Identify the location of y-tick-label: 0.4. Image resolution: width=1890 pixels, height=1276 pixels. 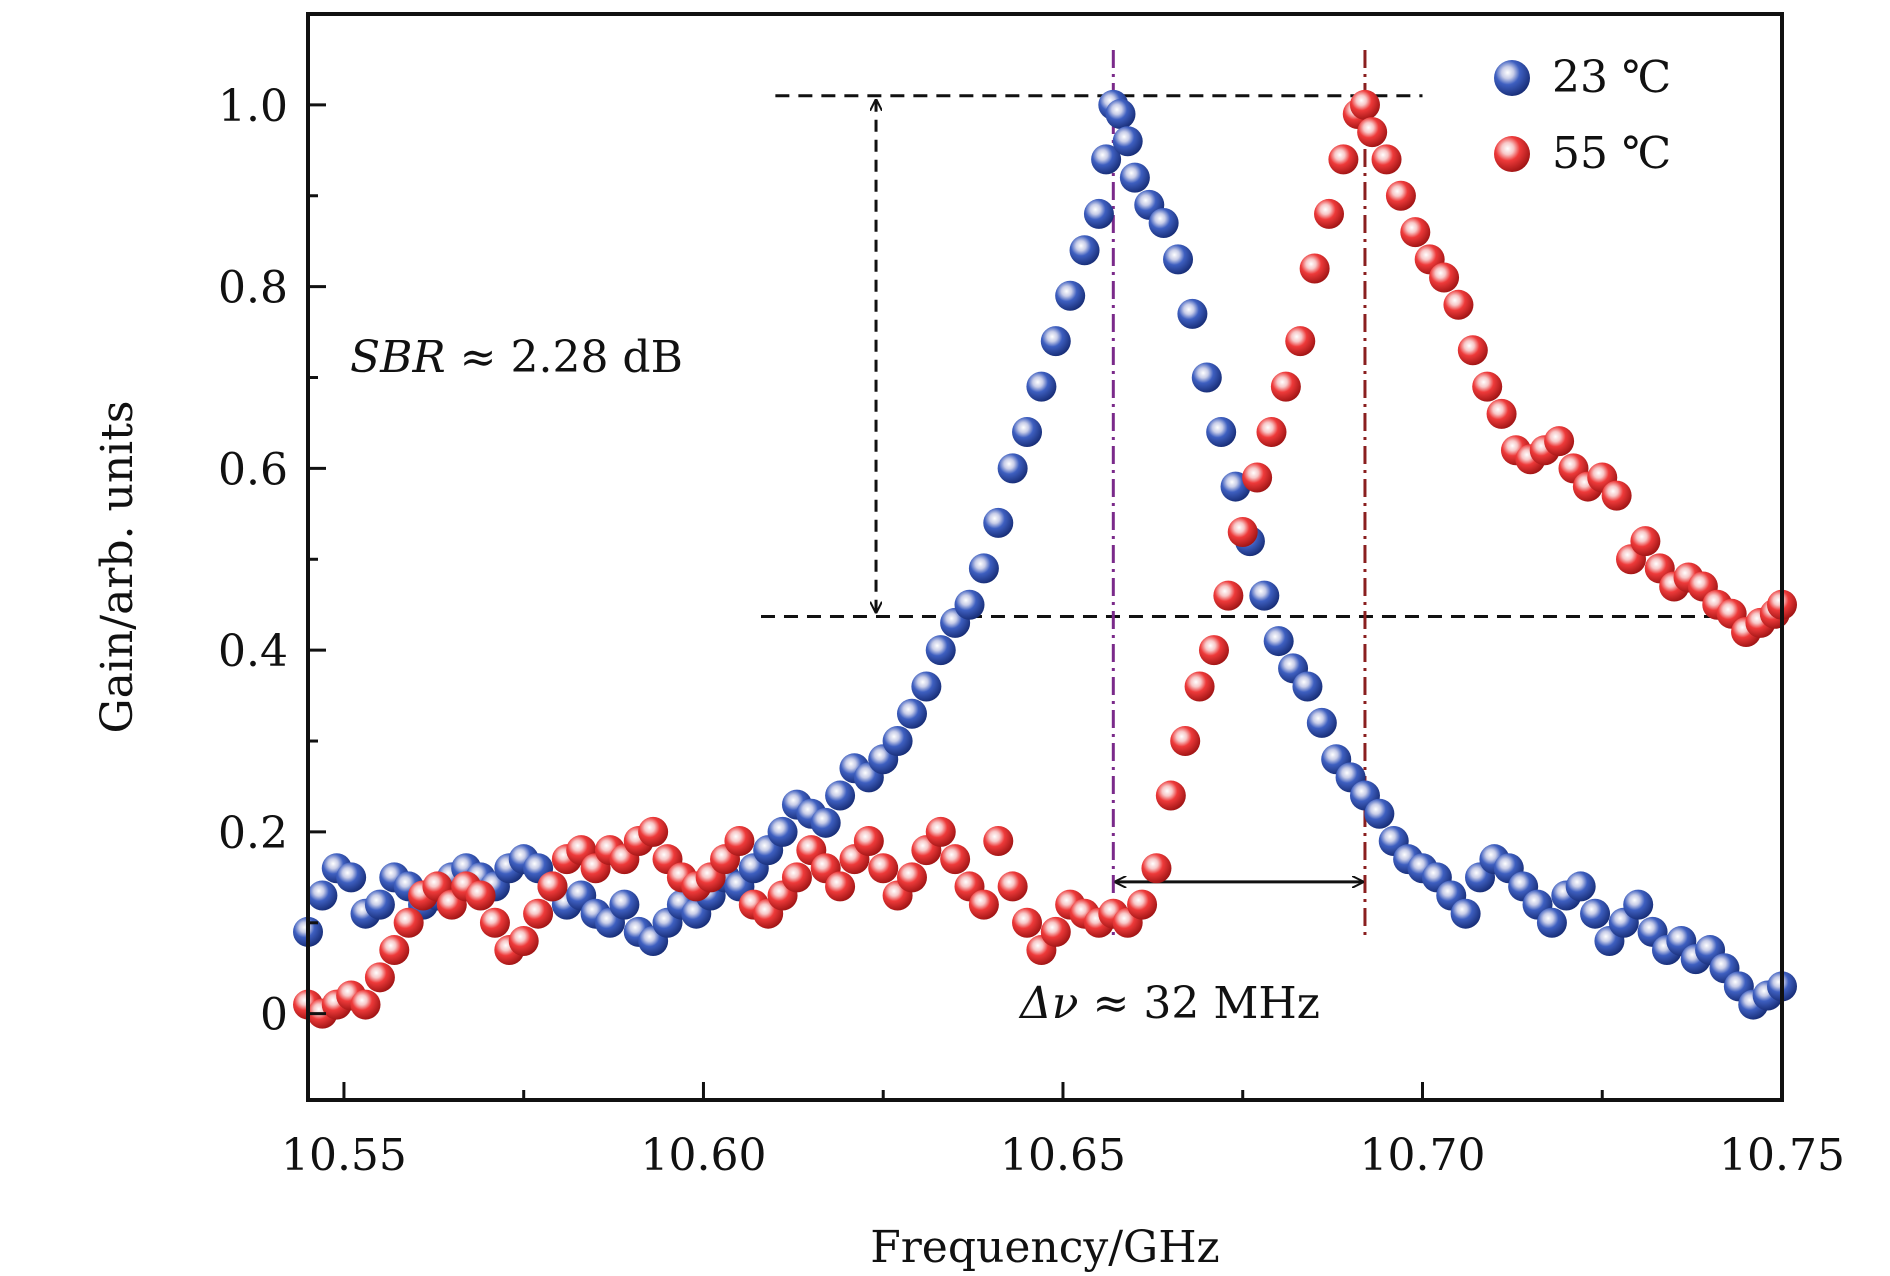
(253, 651).